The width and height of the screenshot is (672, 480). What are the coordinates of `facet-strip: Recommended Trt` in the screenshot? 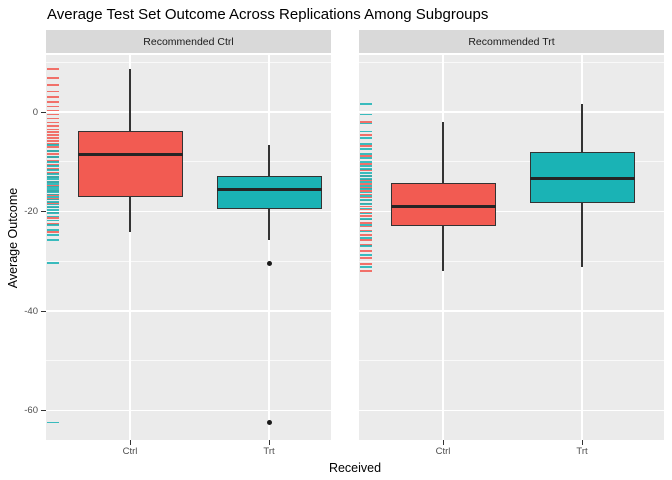 It's located at (511, 41).